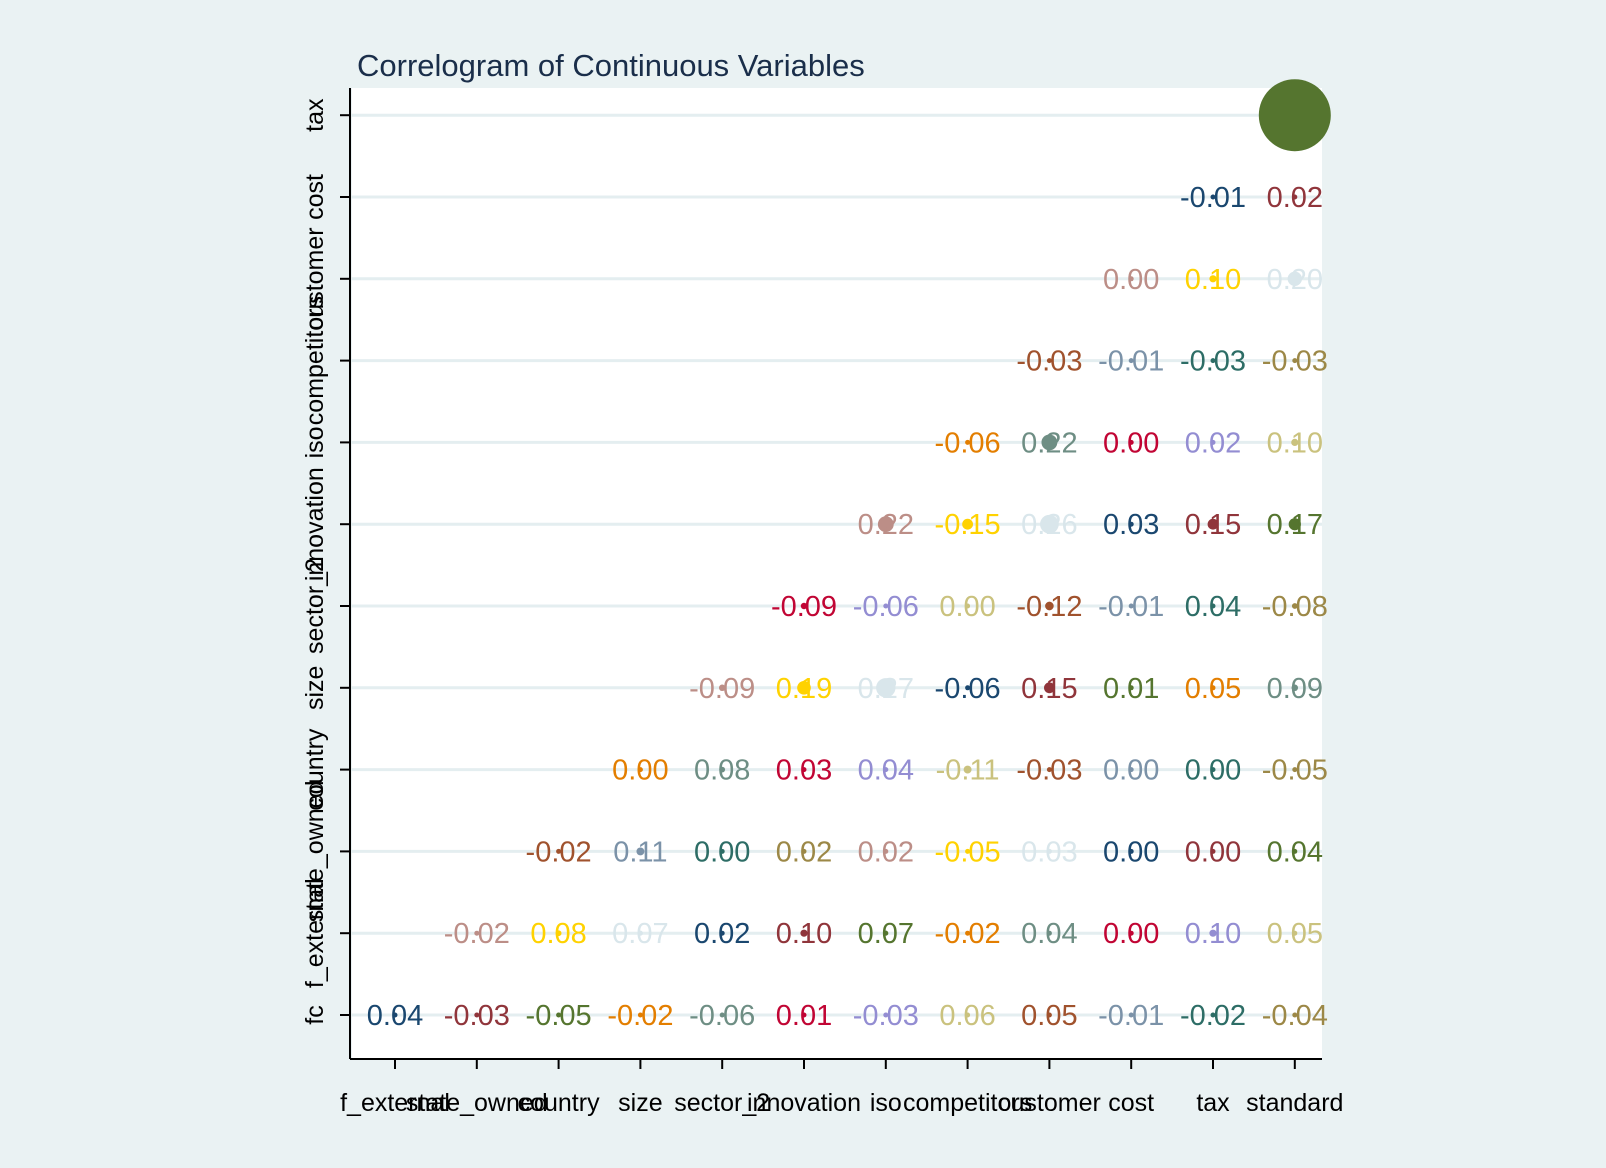  Describe the element at coordinates (477, 1103) in the screenshot. I see `x-tick-label-state_owned: state_owned` at that location.